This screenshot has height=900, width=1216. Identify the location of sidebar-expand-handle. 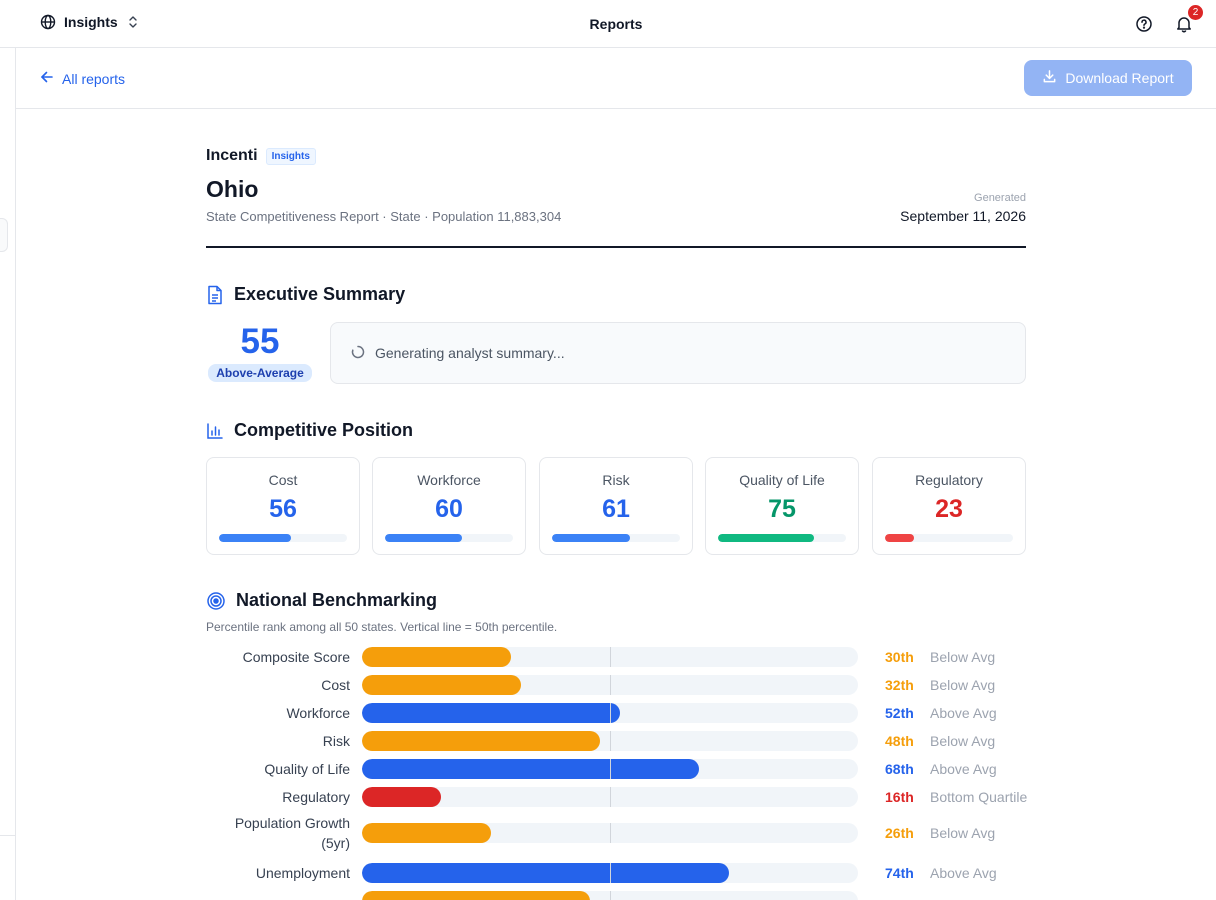
(4, 235).